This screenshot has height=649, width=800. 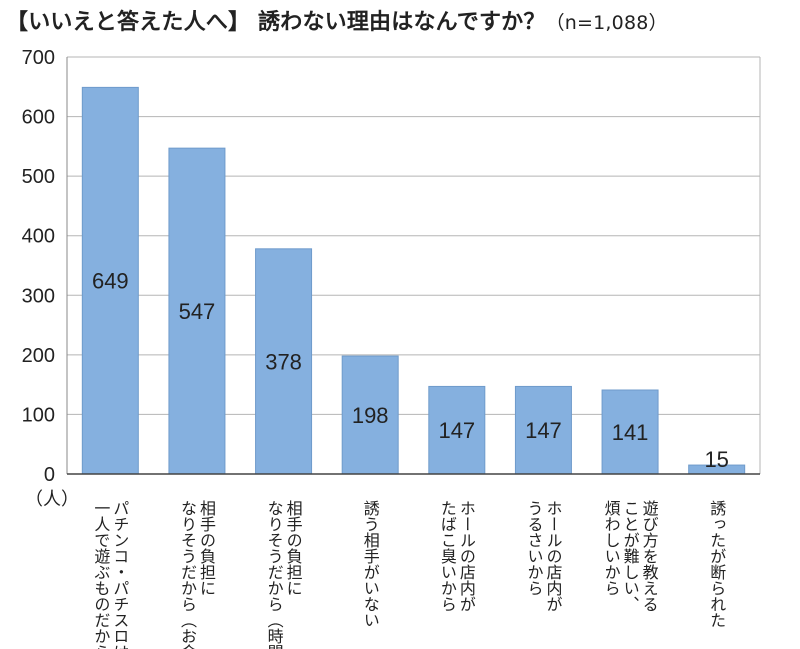 What do you see at coordinates (611, 548) in the screenshot?
I see `x-category-label: 煩わしいから` at bounding box center [611, 548].